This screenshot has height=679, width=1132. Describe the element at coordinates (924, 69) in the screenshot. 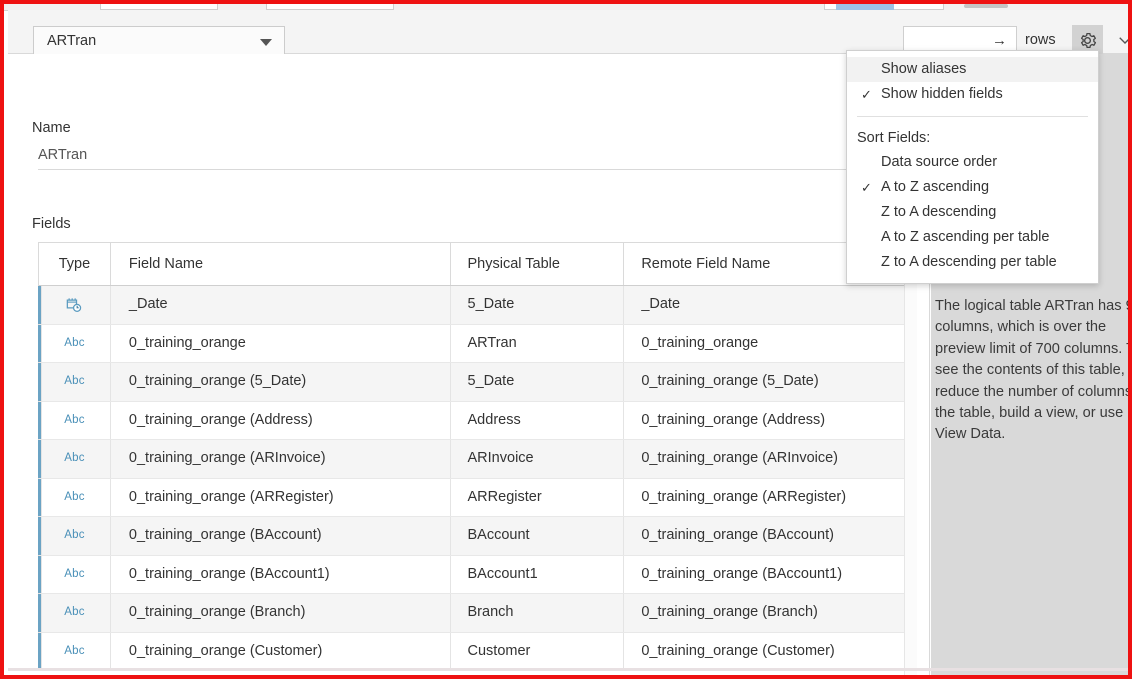

I see `menu-item-show-aliases-label: Show aliases` at that location.